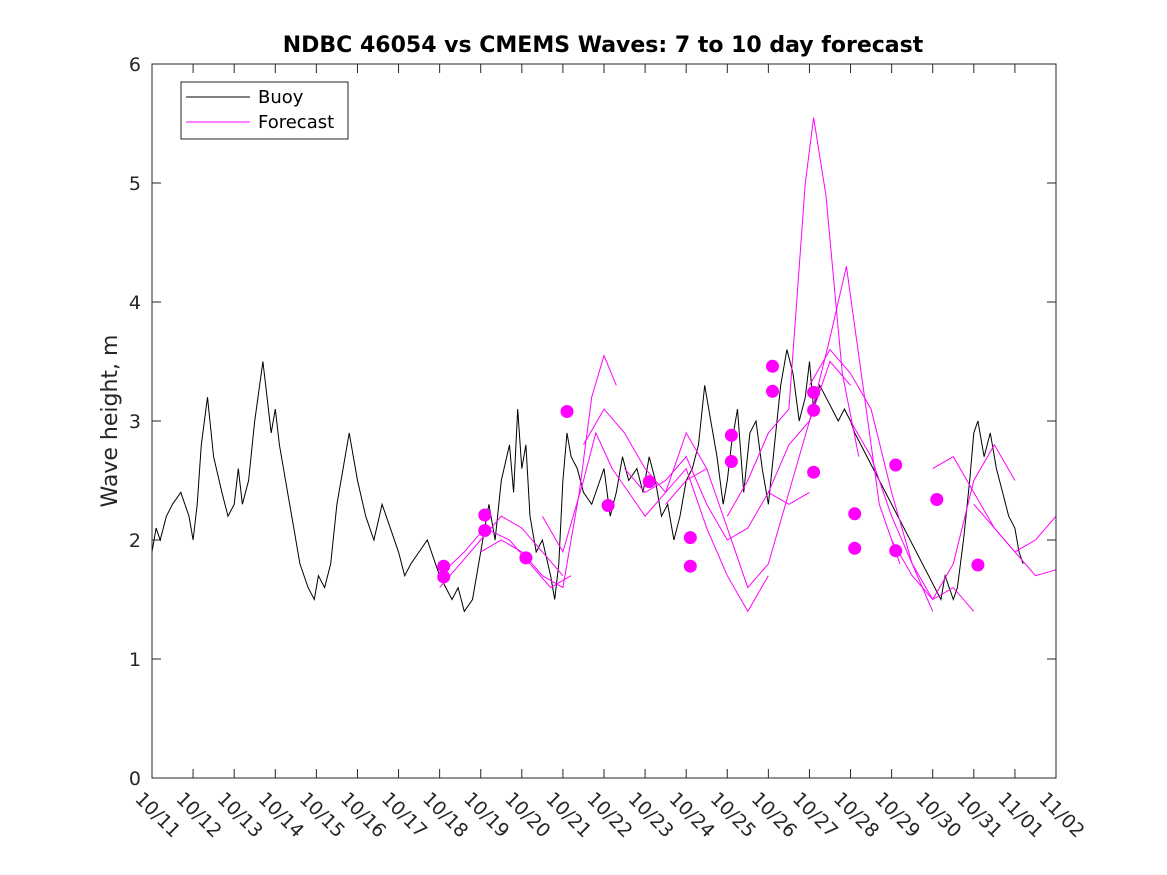  I want to click on x-tick-label: 10/21, so click(568, 815).